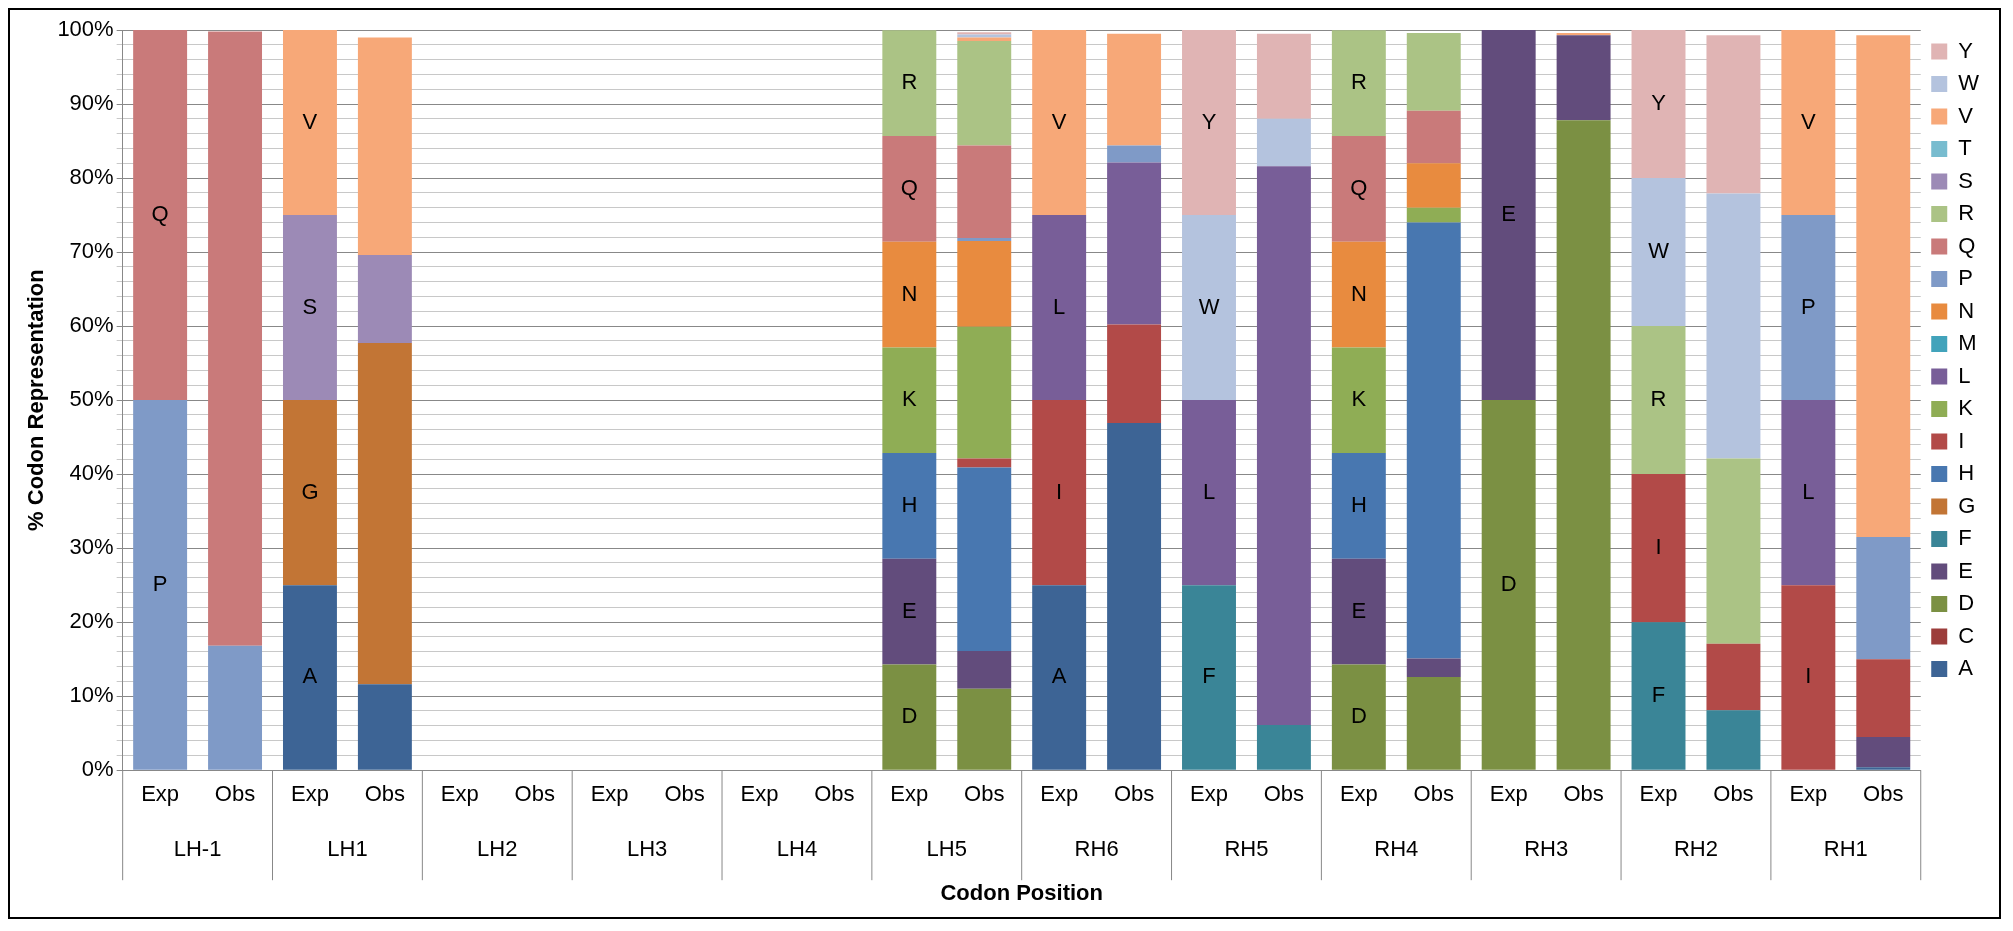 The width and height of the screenshot is (2013, 931). I want to click on text: LH4, so click(797, 849).